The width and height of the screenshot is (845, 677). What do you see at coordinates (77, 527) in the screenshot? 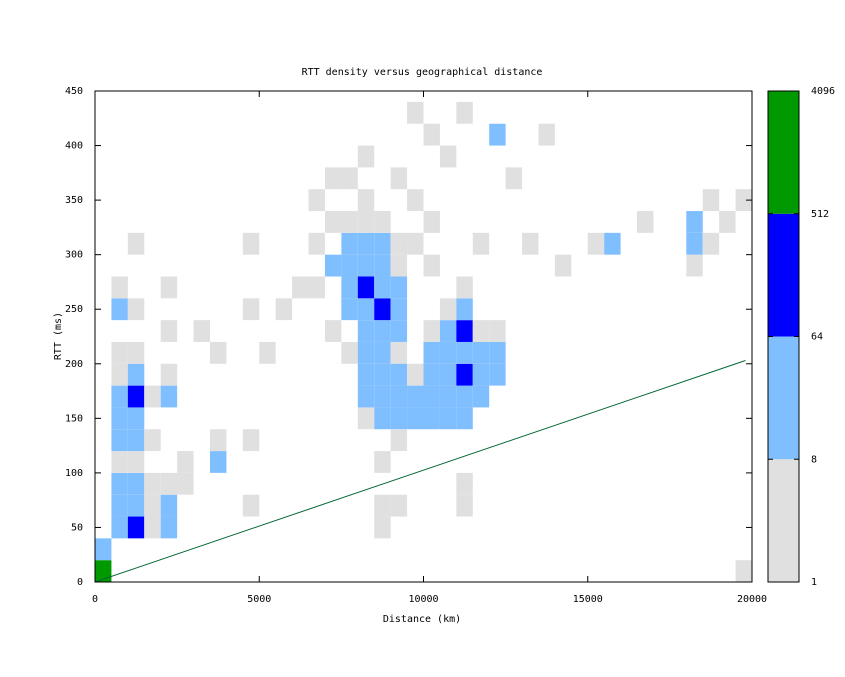
I see `y-tick-label: 50` at bounding box center [77, 527].